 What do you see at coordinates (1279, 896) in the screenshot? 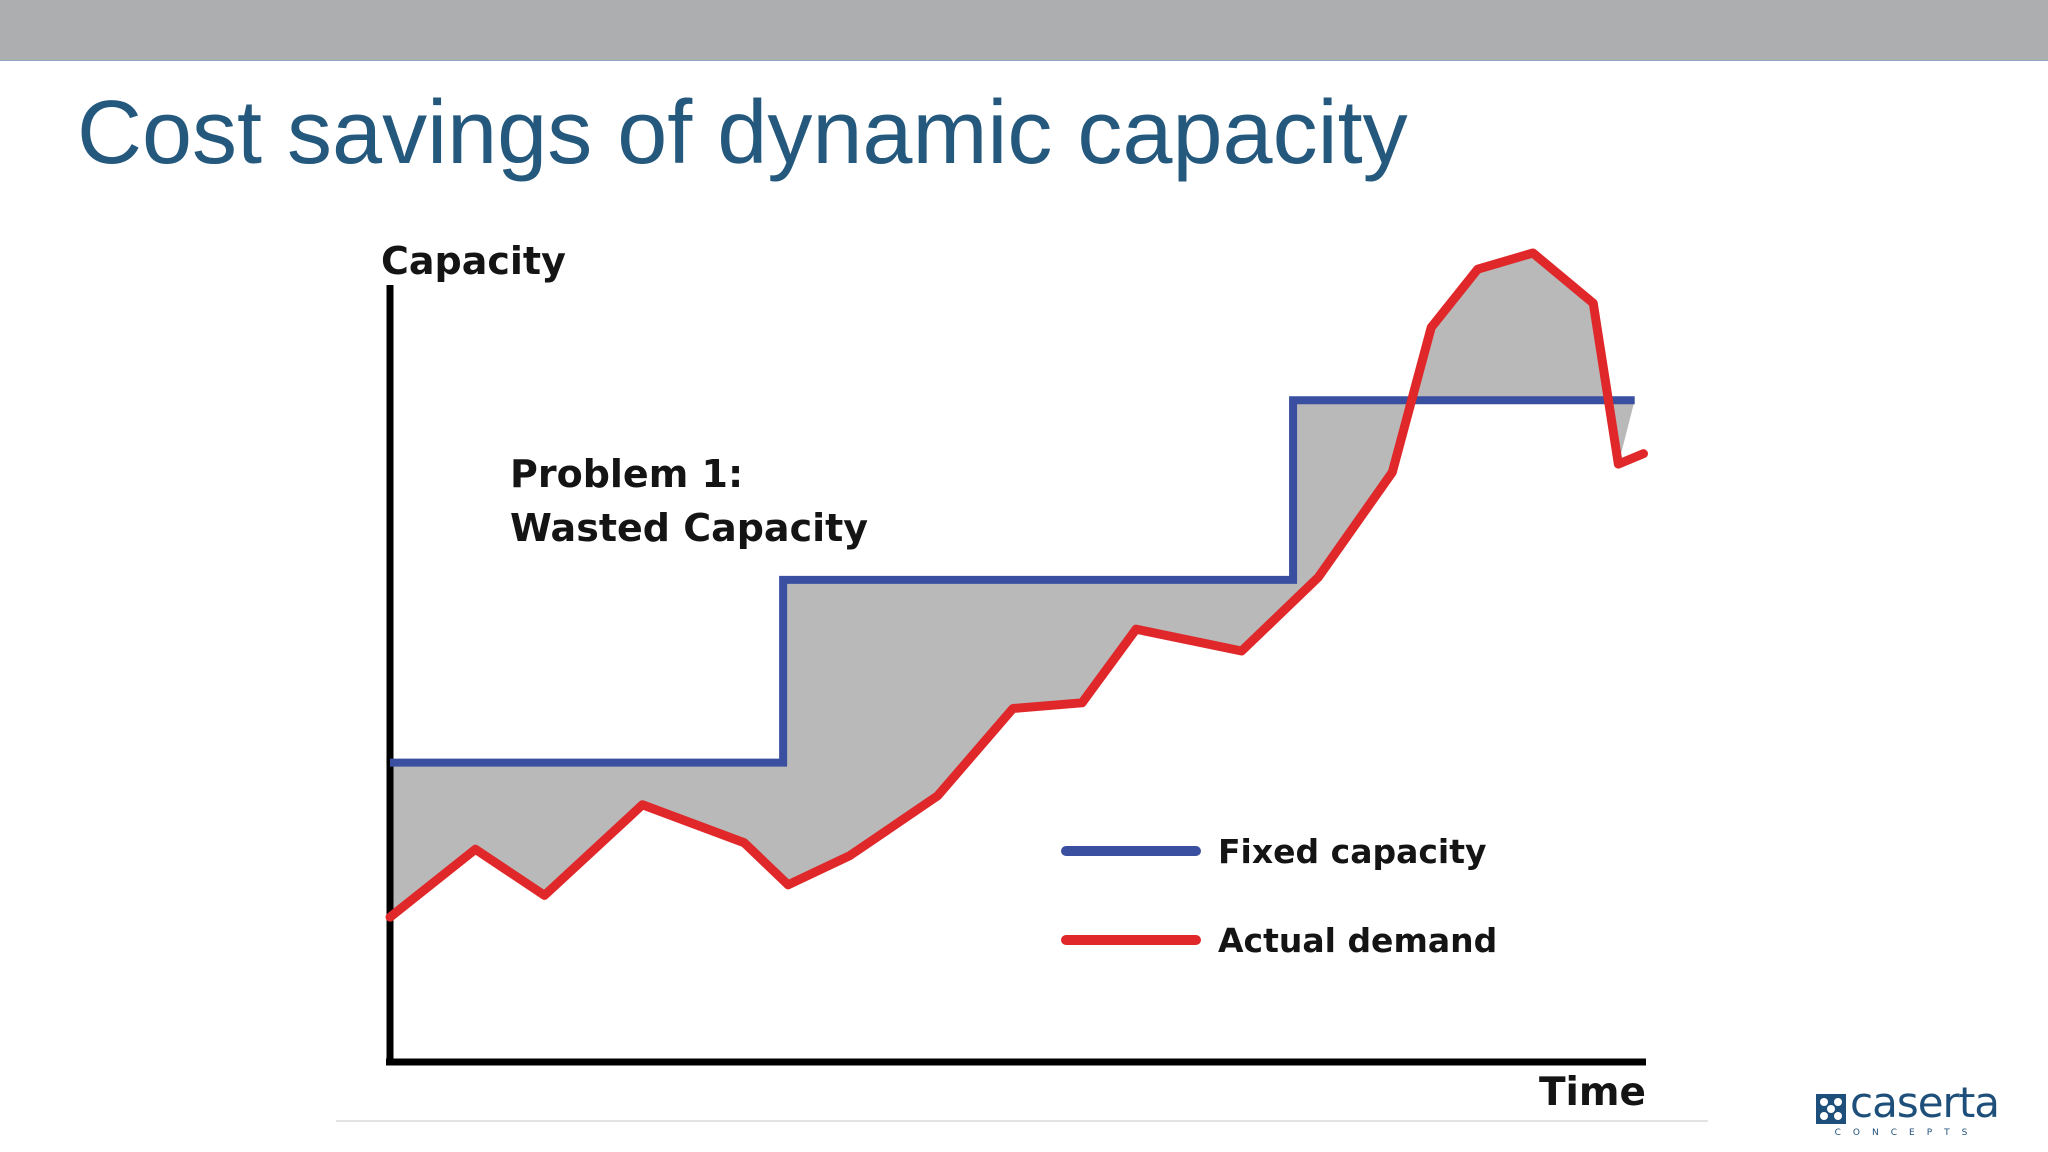
I see `legend: Fixed capacity Actual demand` at bounding box center [1279, 896].